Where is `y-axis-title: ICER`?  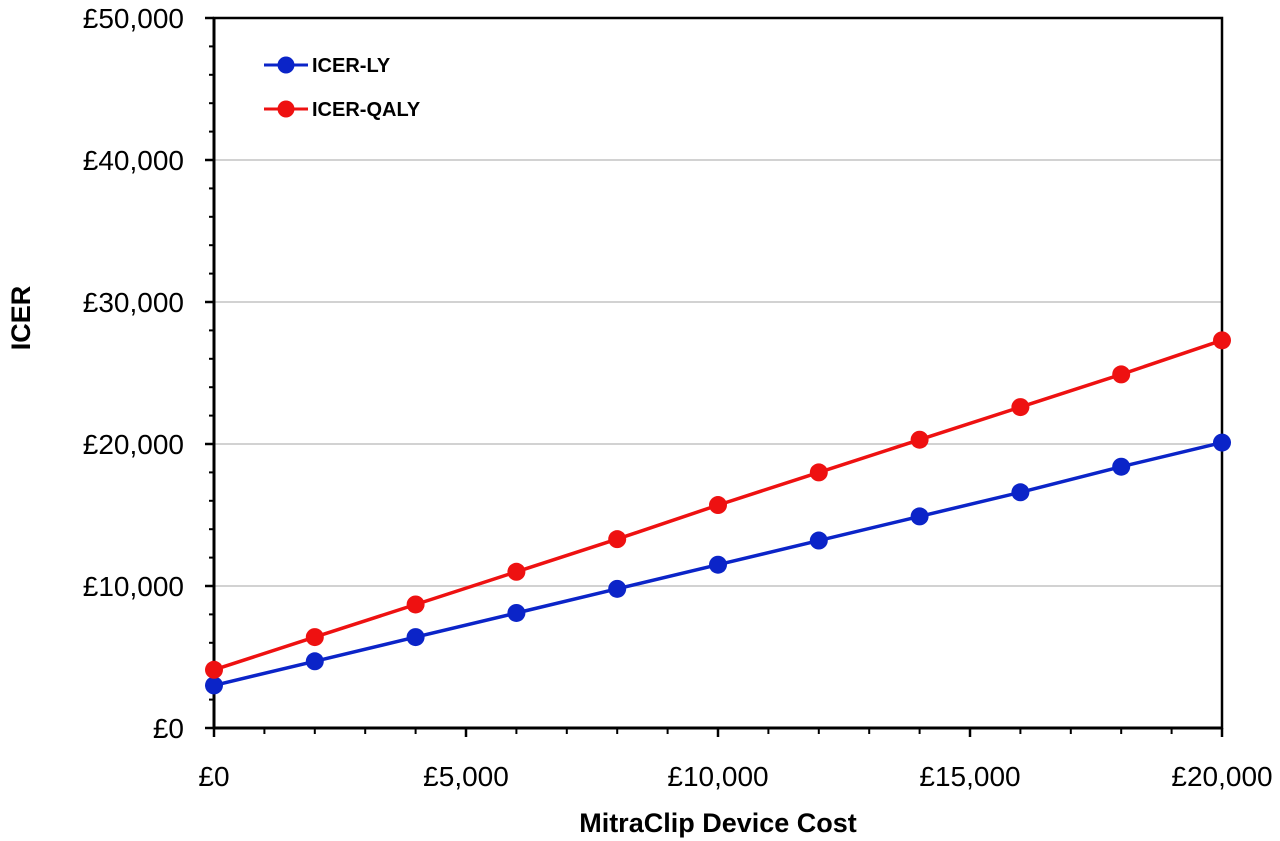 y-axis-title: ICER is located at coordinates (21, 318).